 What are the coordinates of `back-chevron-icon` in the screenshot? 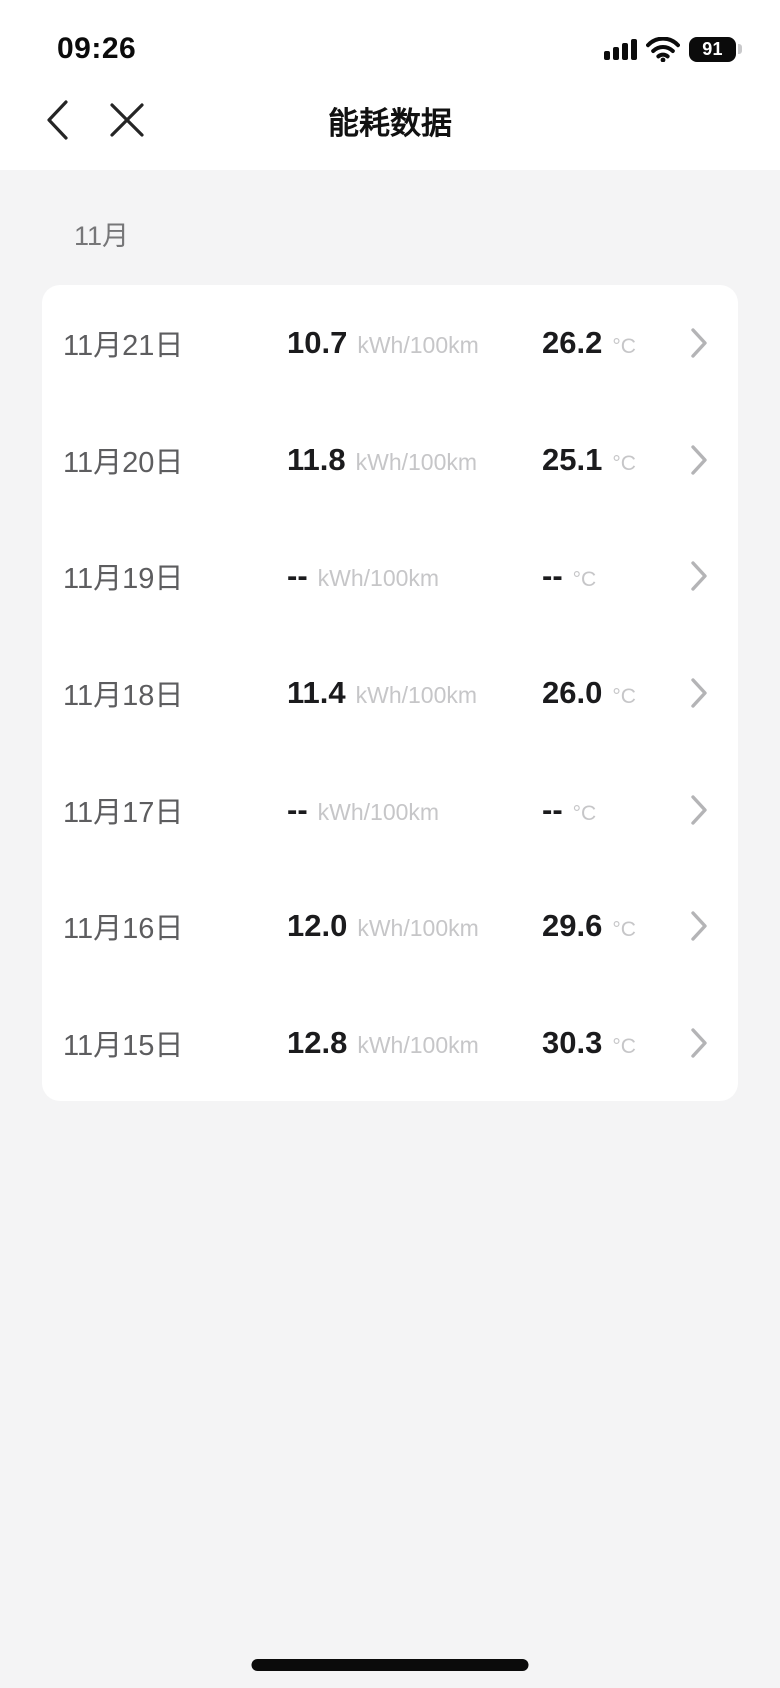 It's located at (57, 120).